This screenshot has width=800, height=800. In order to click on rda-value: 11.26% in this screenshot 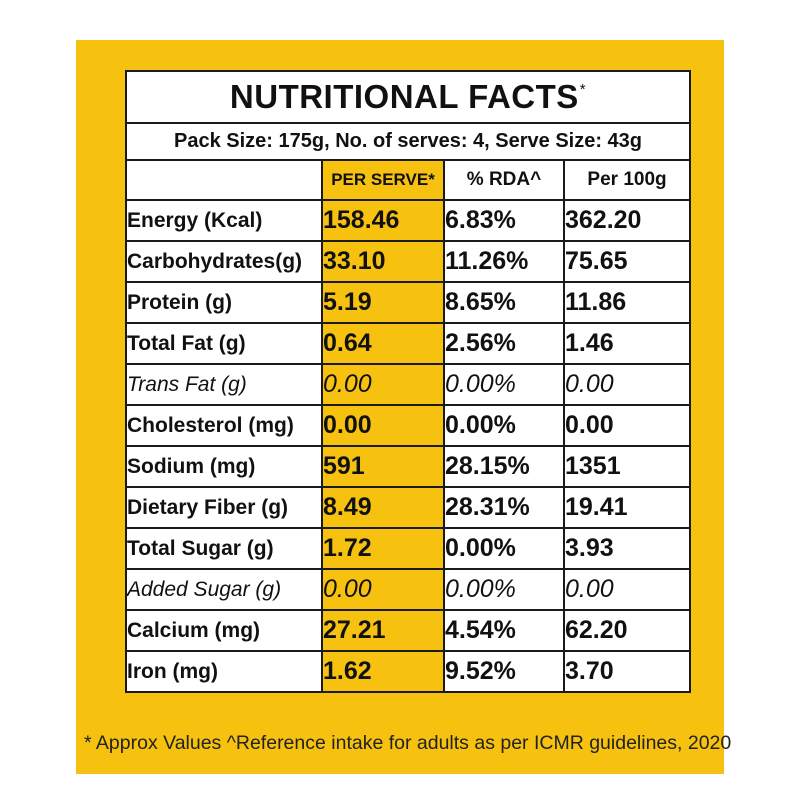, I will do `click(504, 261)`.